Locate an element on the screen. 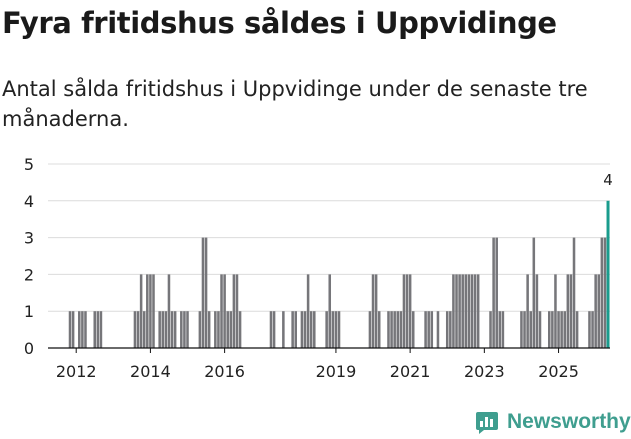 The height and width of the screenshot is (439, 631). x-tick-label: 2021 is located at coordinates (410, 371).